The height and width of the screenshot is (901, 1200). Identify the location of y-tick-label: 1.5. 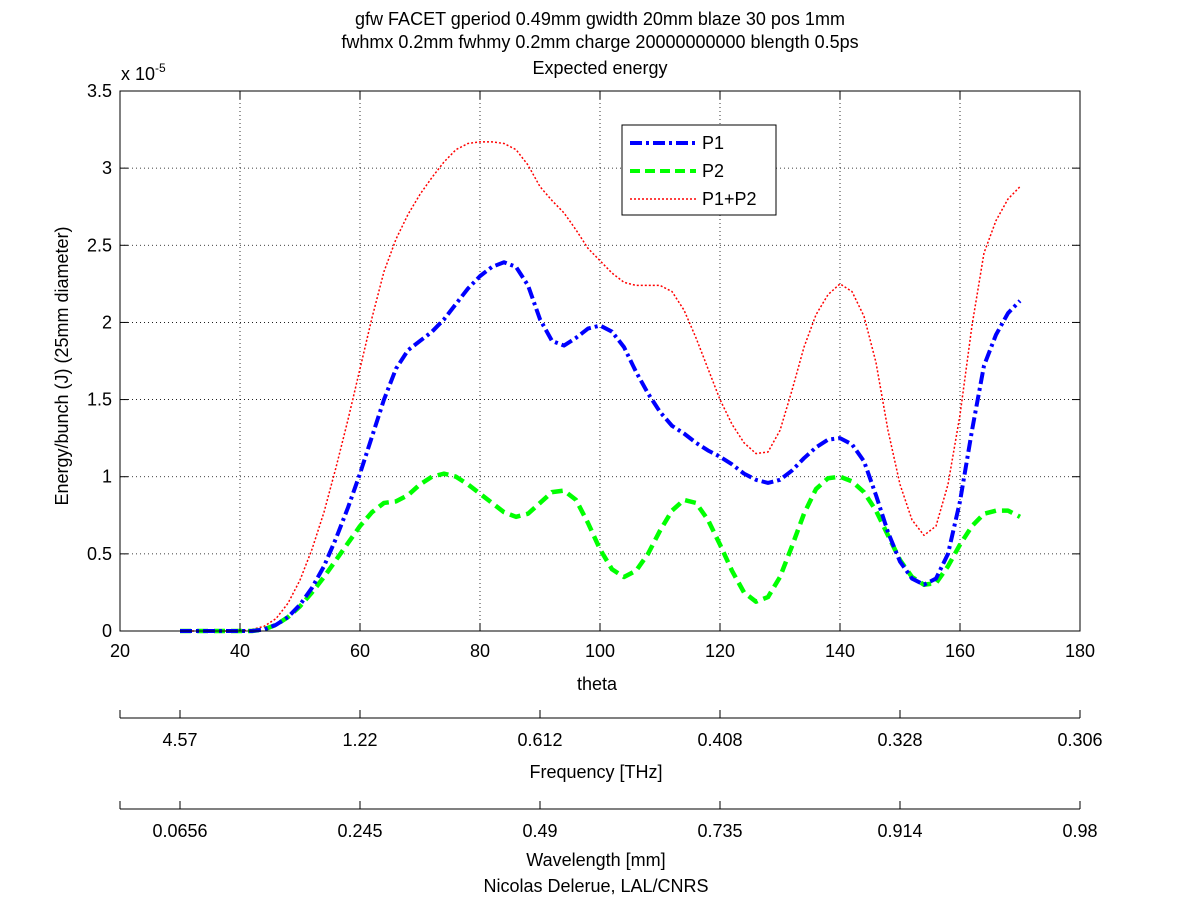
(99, 400).